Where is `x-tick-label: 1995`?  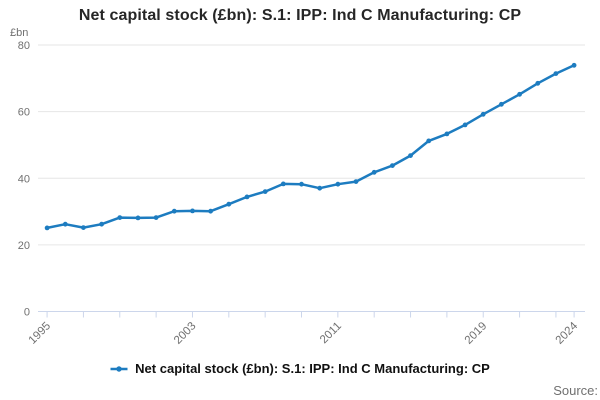 x-tick-label: 1995 is located at coordinates (40, 333).